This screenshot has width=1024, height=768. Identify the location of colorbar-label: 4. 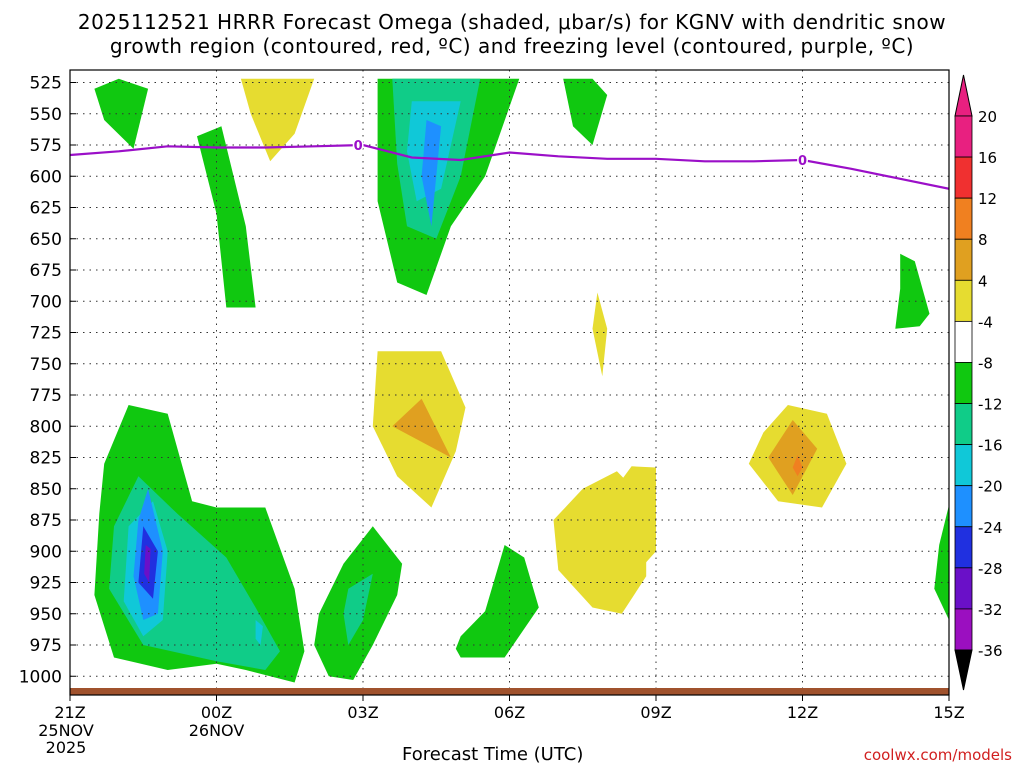
(983, 281).